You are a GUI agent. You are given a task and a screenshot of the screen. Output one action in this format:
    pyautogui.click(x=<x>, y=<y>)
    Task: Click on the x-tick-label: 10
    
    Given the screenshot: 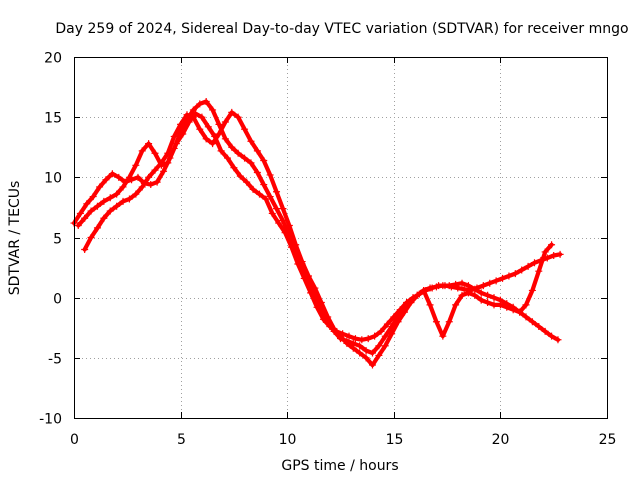 What is the action you would take?
    pyautogui.click(x=288, y=440)
    